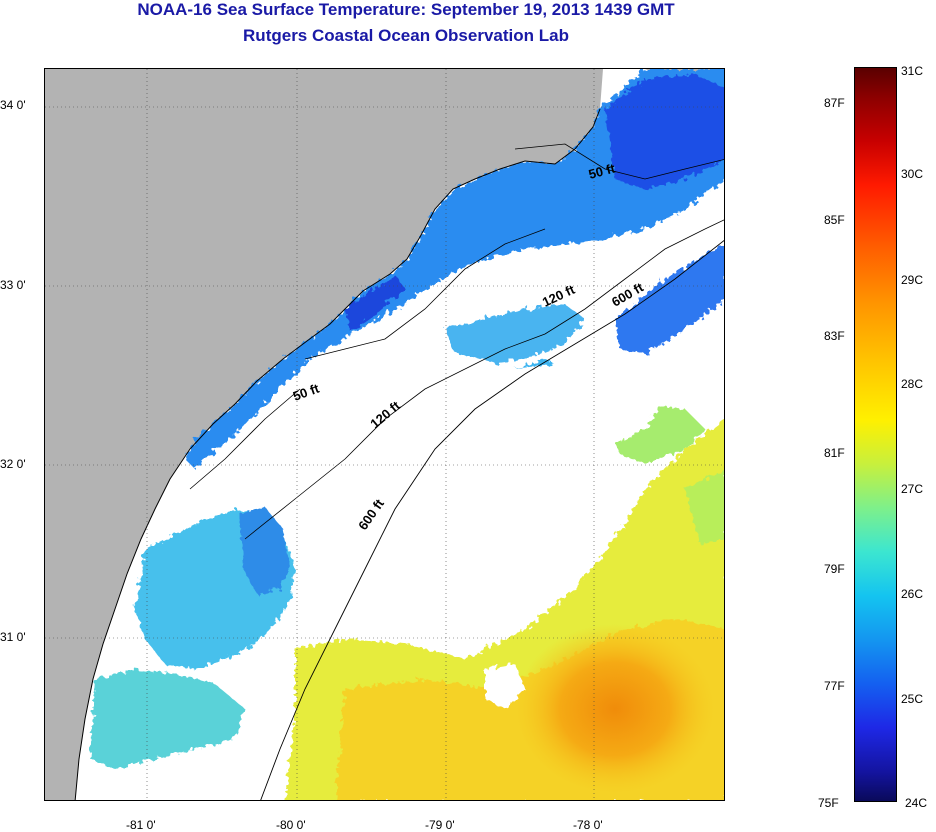  I want to click on lat-label-32: 32 0', so click(13, 464).